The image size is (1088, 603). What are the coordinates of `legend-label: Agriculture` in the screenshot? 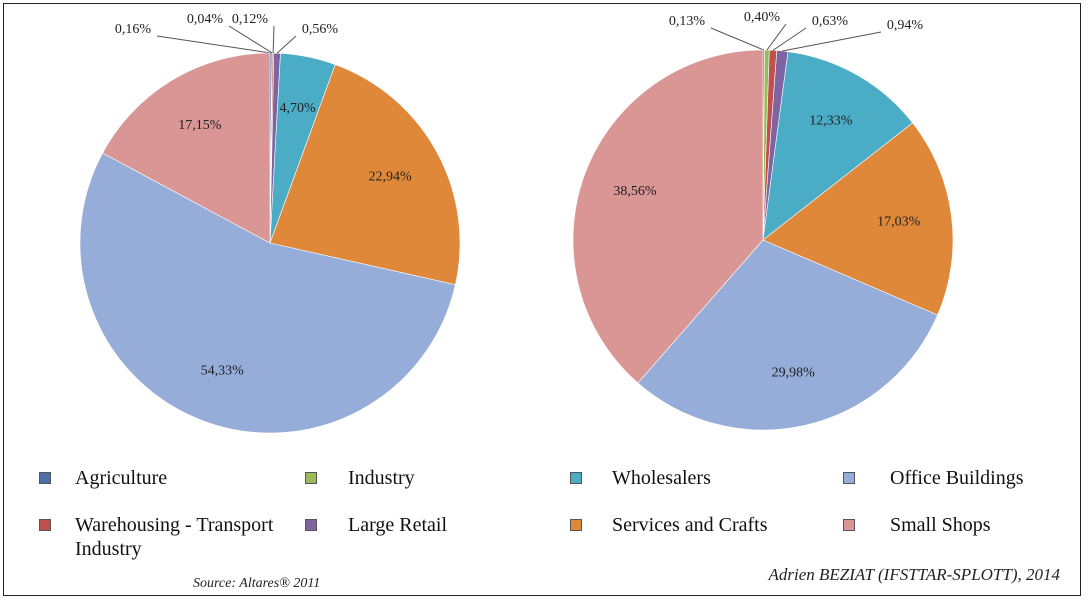 It's located at (121, 478).